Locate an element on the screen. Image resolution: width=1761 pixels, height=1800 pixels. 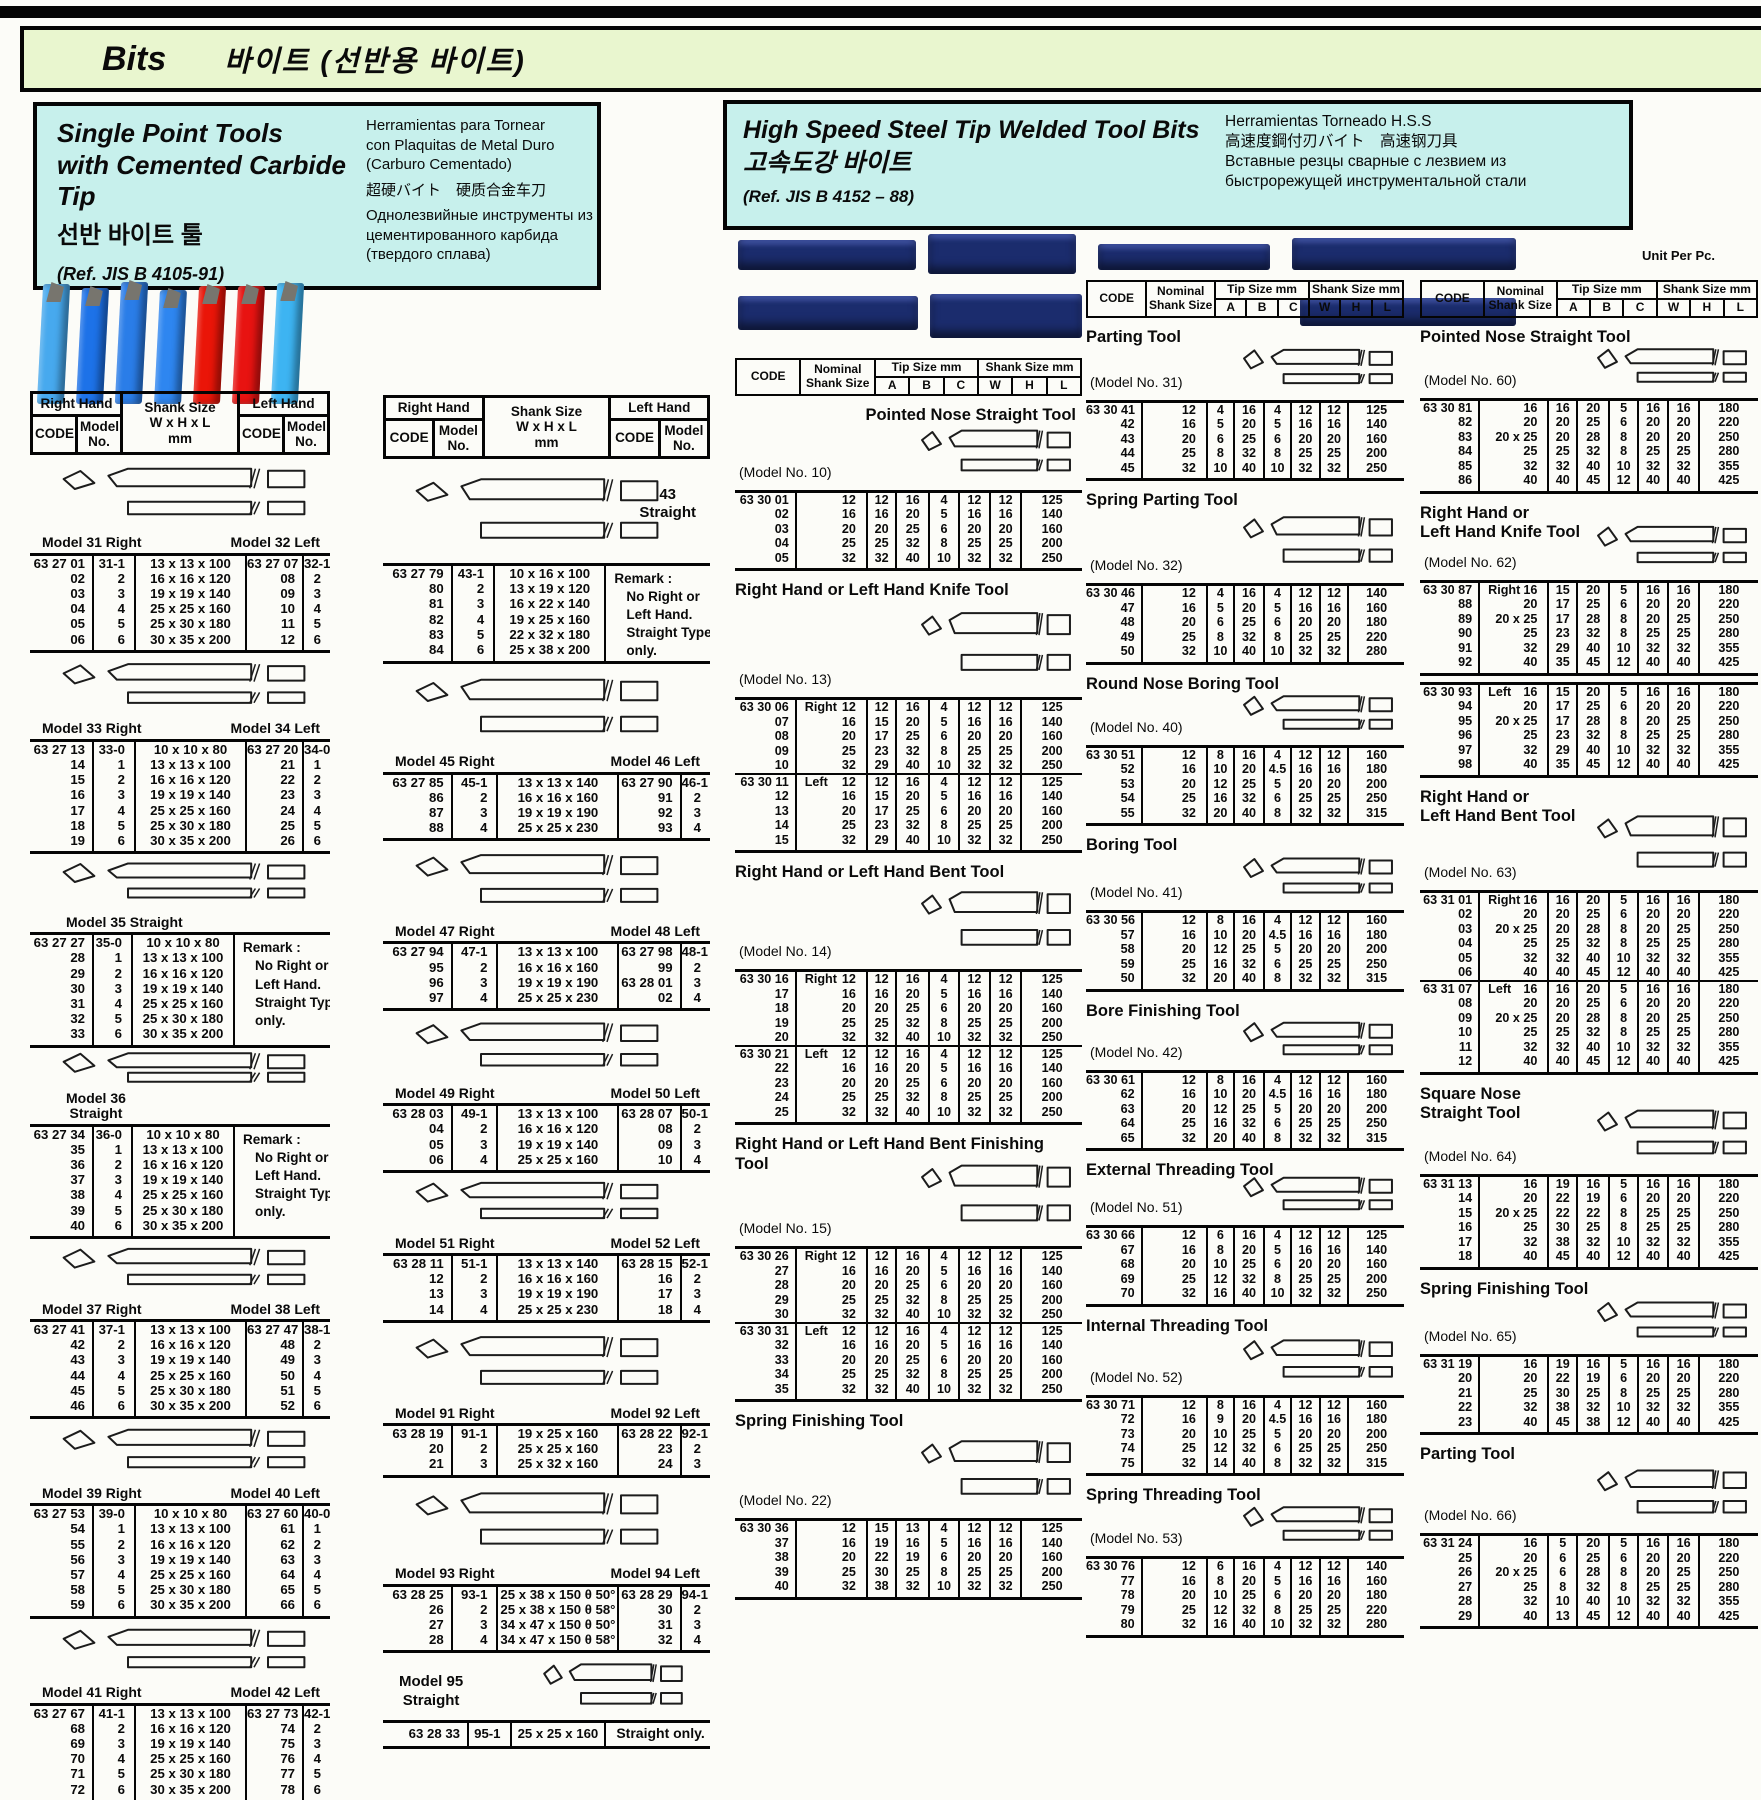
table-row: 15 20 x 25 22 22 8 25 25 250 is located at coordinates (1589, 1213).